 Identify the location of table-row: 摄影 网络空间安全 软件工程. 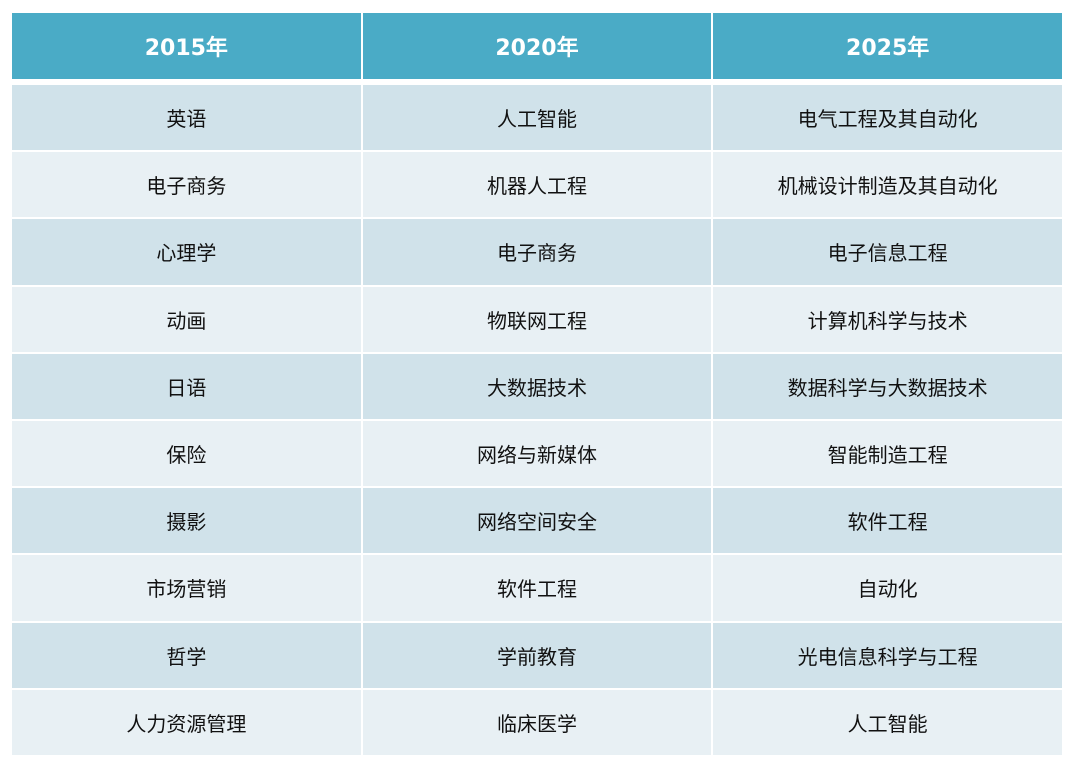
(537, 521).